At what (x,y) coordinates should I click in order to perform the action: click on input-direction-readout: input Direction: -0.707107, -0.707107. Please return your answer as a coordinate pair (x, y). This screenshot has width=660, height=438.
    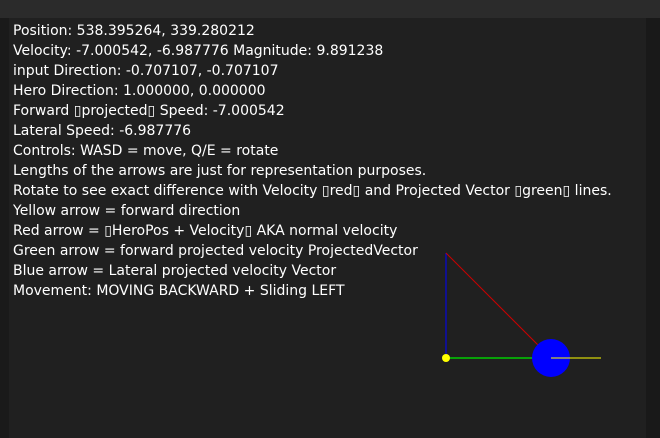
    Looking at the image, I should click on (146, 71).